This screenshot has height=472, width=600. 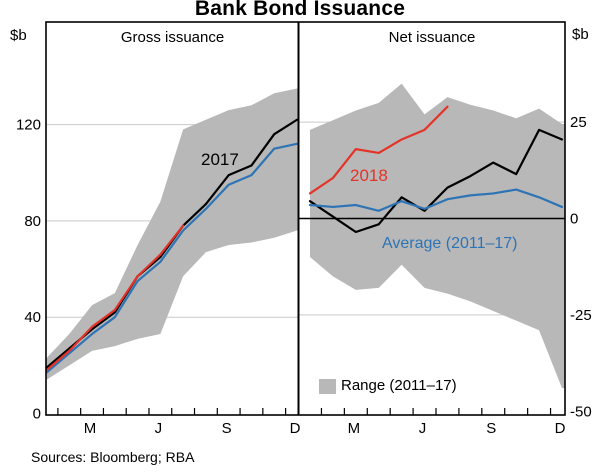 What do you see at coordinates (432, 37) in the screenshot?
I see `panel-title-net-issuance: Net issuance` at bounding box center [432, 37].